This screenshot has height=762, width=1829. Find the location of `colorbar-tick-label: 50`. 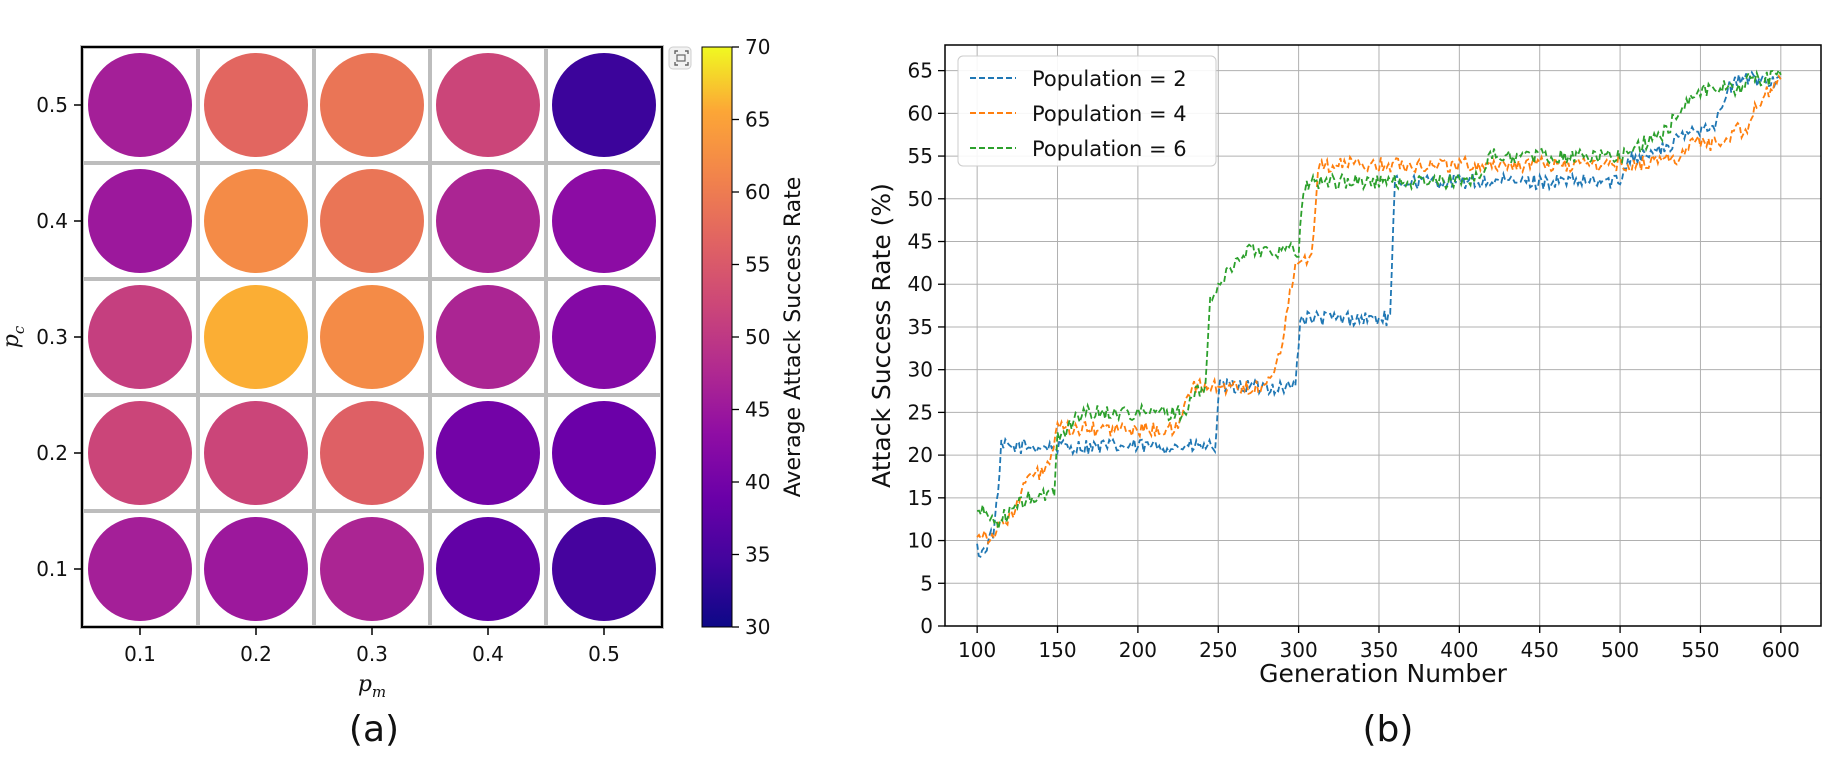

colorbar-tick-label: 50 is located at coordinates (757, 337).